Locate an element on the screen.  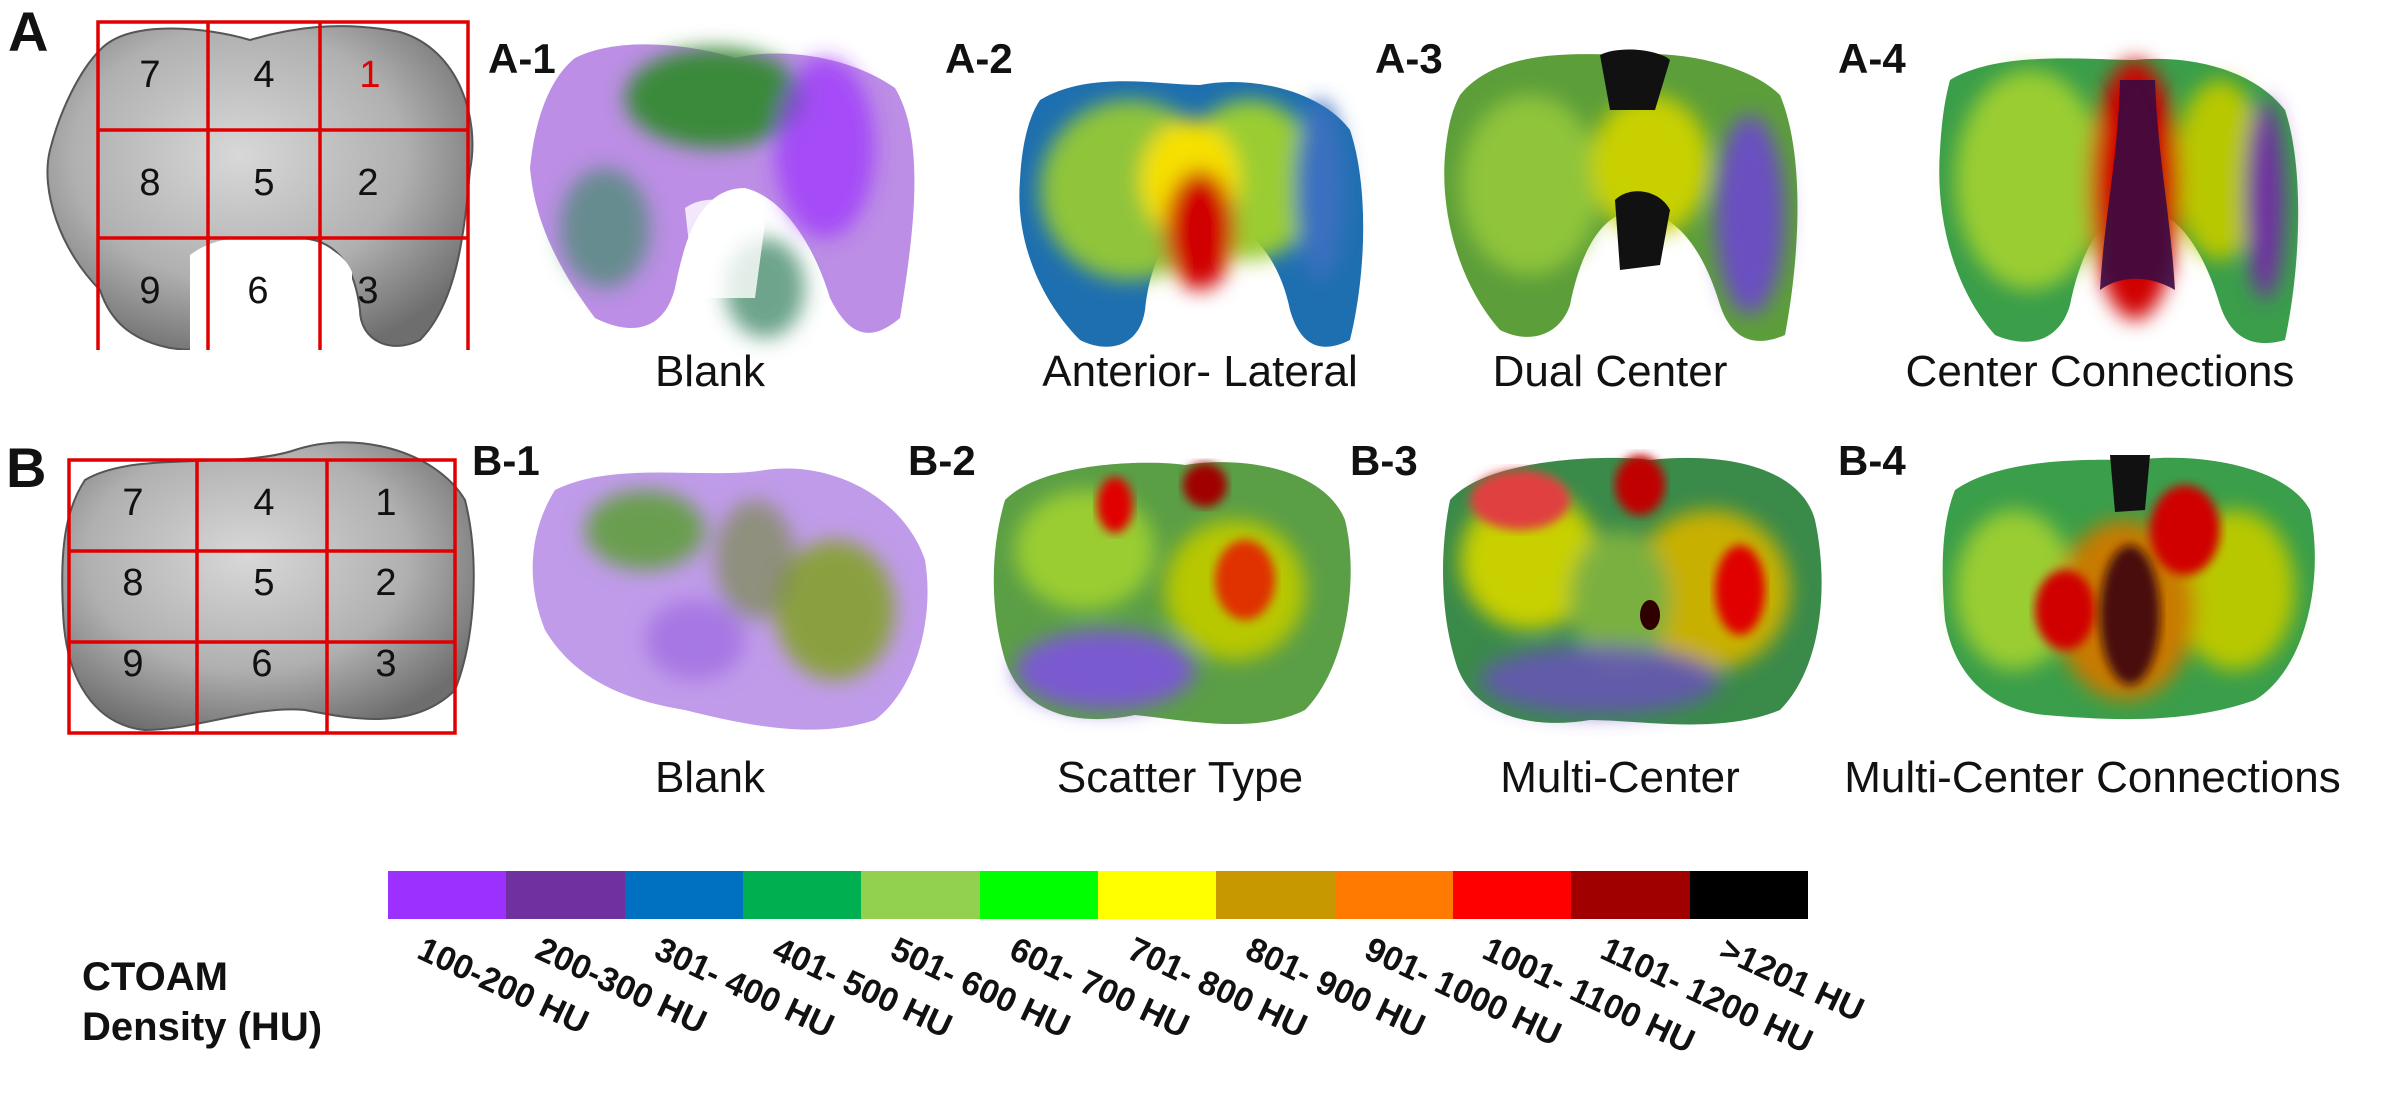
map-b2-caption: Scatter Type is located at coordinates (1180, 777).